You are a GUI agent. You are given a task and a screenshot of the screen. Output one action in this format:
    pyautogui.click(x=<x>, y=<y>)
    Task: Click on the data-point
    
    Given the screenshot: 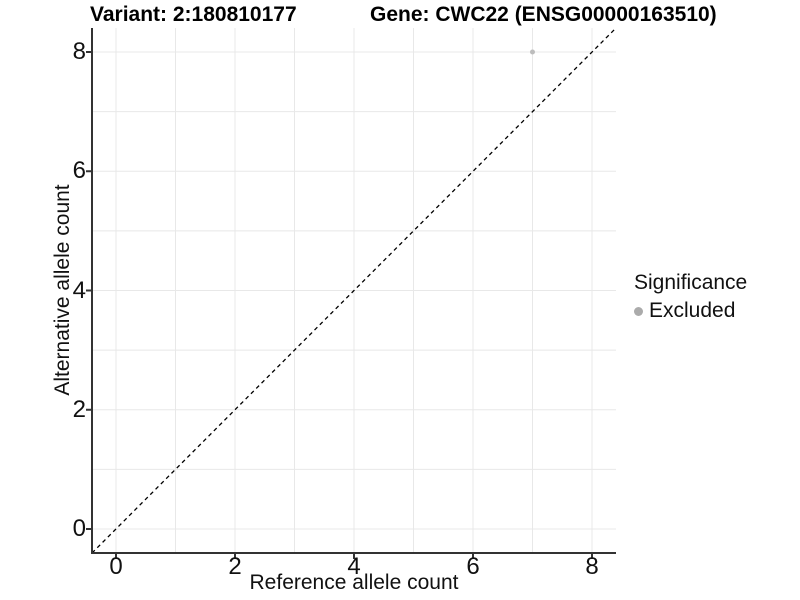 What is the action you would take?
    pyautogui.click(x=532, y=52)
    